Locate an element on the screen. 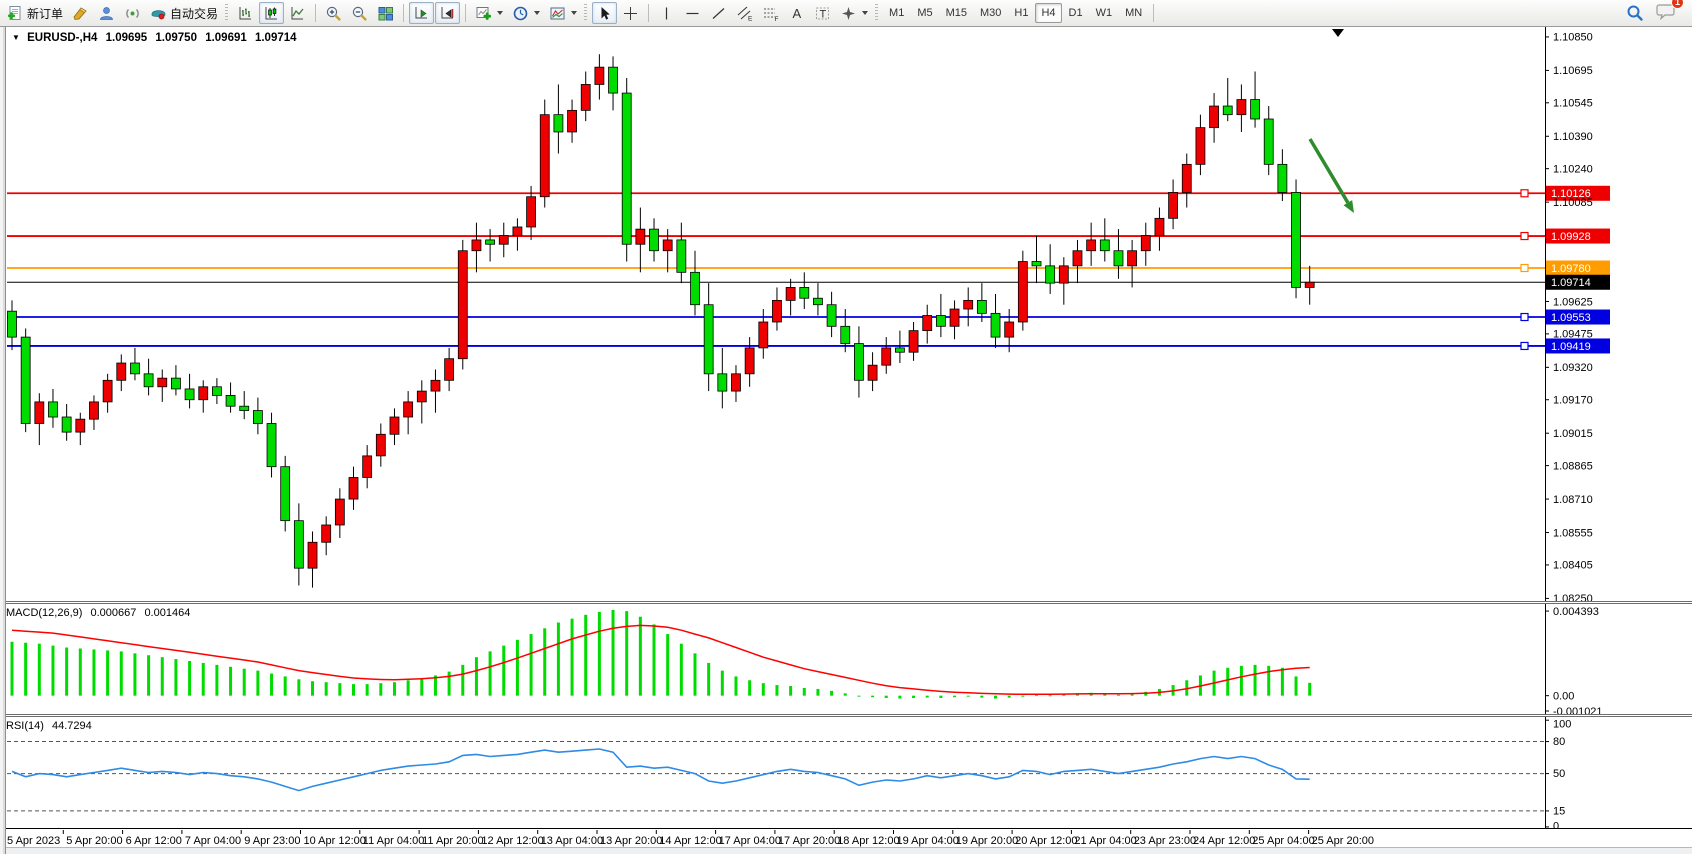  notifications-button: 1 is located at coordinates (1670, 12).